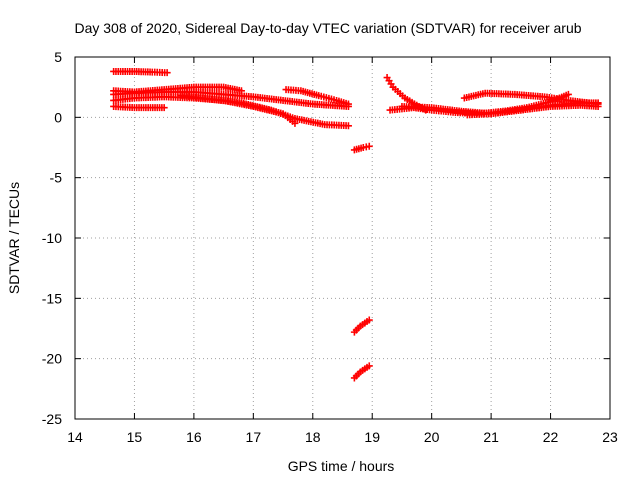 This screenshot has width=640, height=480. I want to click on x-tick-label: 16, so click(194, 437).